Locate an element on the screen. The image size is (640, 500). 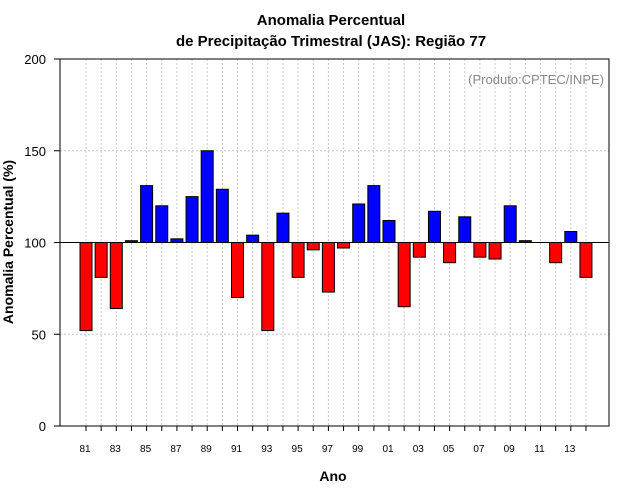
x-tick-label: 05 is located at coordinates (449, 449).